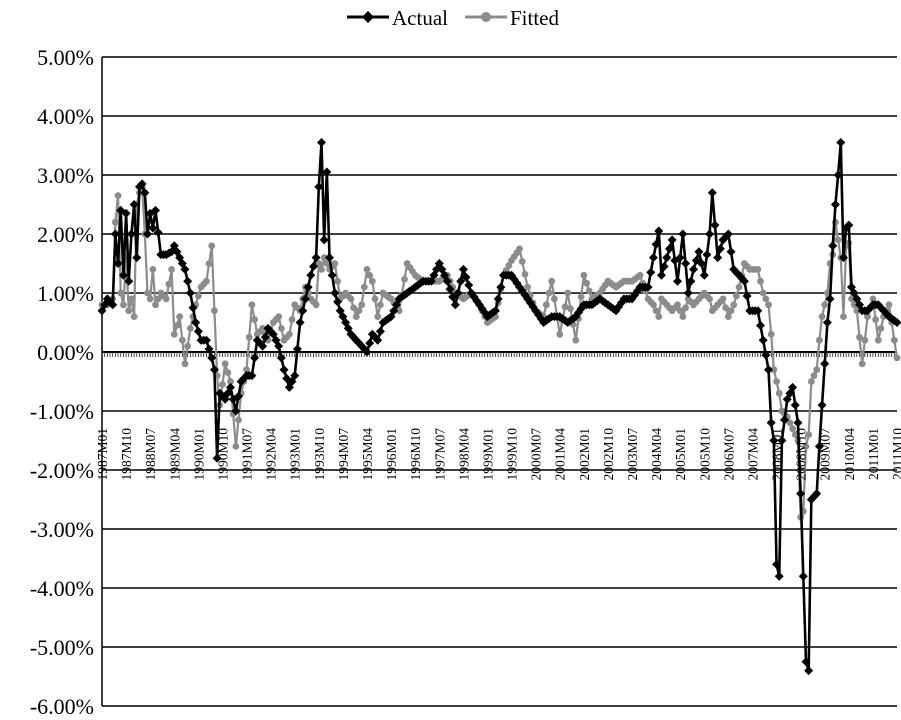  I want to click on x-tick-label: 2004M04, so click(656, 454).